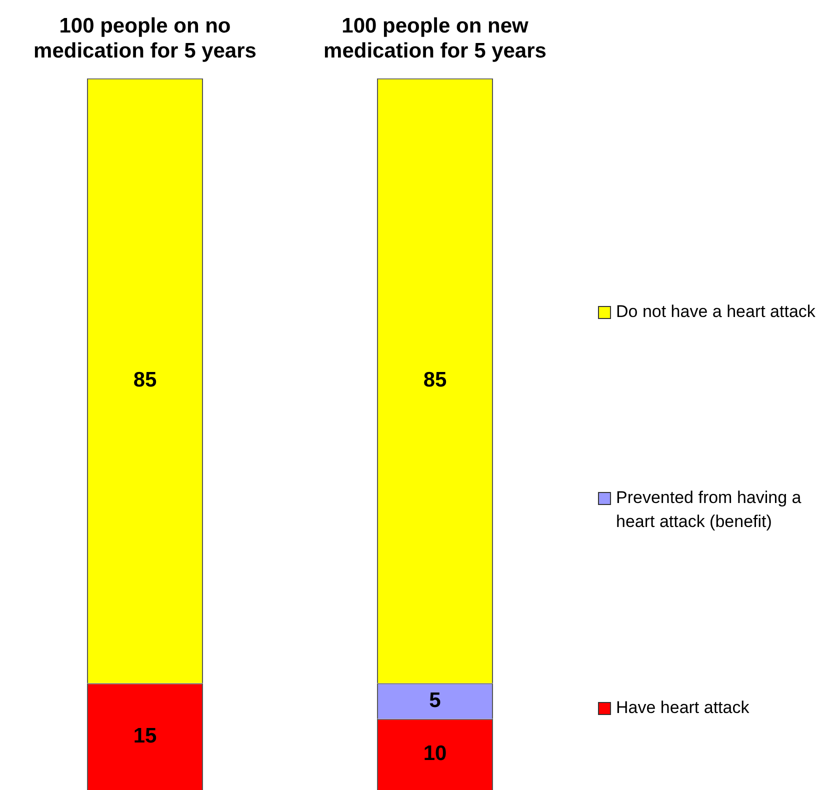 The height and width of the screenshot is (790, 831). Describe the element at coordinates (716, 312) in the screenshot. I see `legend-label: Do not have a heart attack` at that location.